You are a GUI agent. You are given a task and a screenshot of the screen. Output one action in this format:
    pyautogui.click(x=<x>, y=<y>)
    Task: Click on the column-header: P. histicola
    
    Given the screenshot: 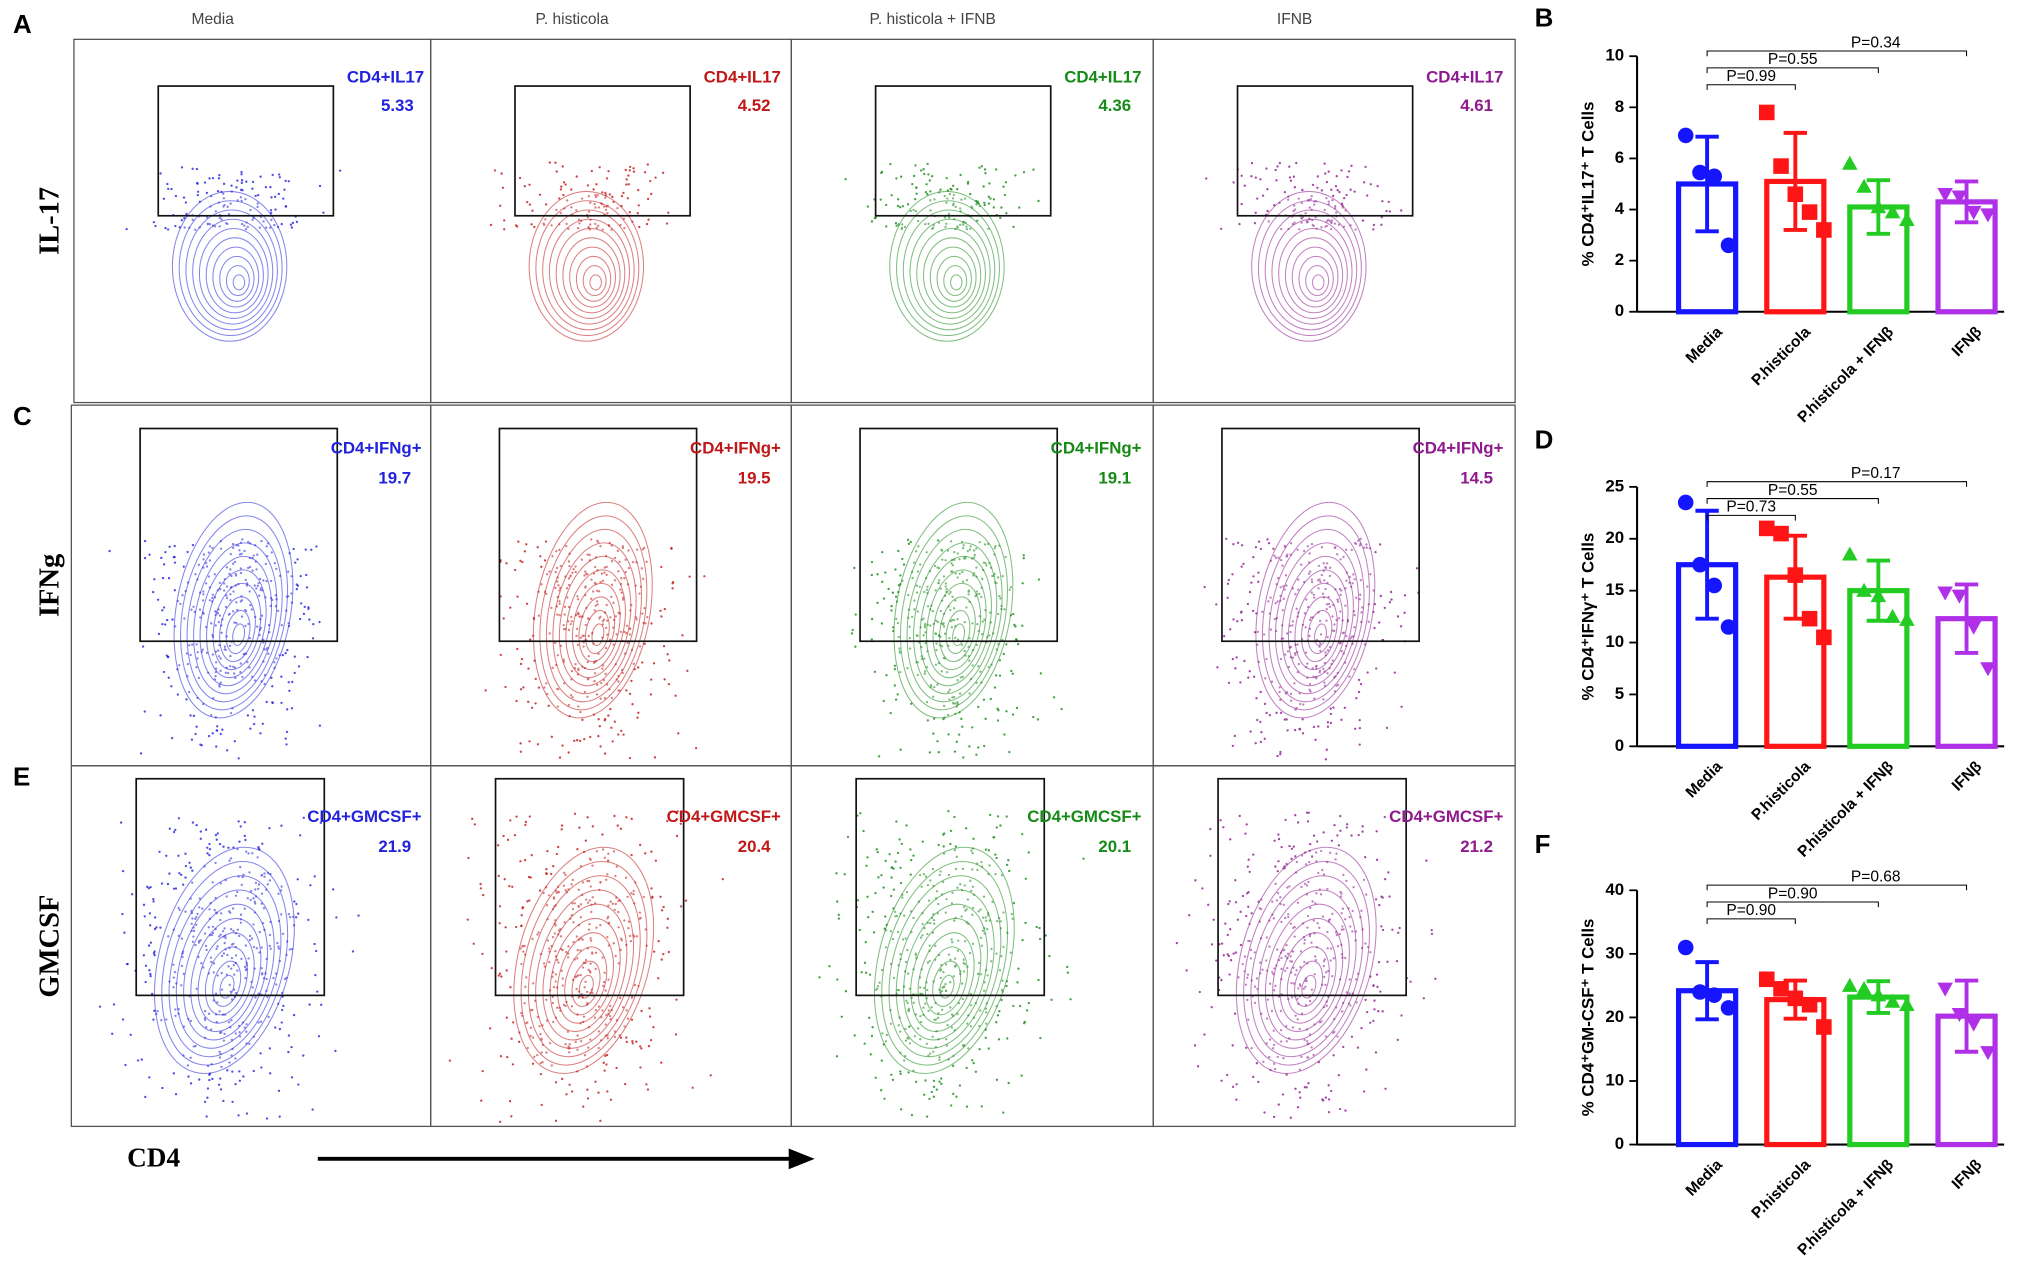 What is the action you would take?
    pyautogui.click(x=572, y=19)
    